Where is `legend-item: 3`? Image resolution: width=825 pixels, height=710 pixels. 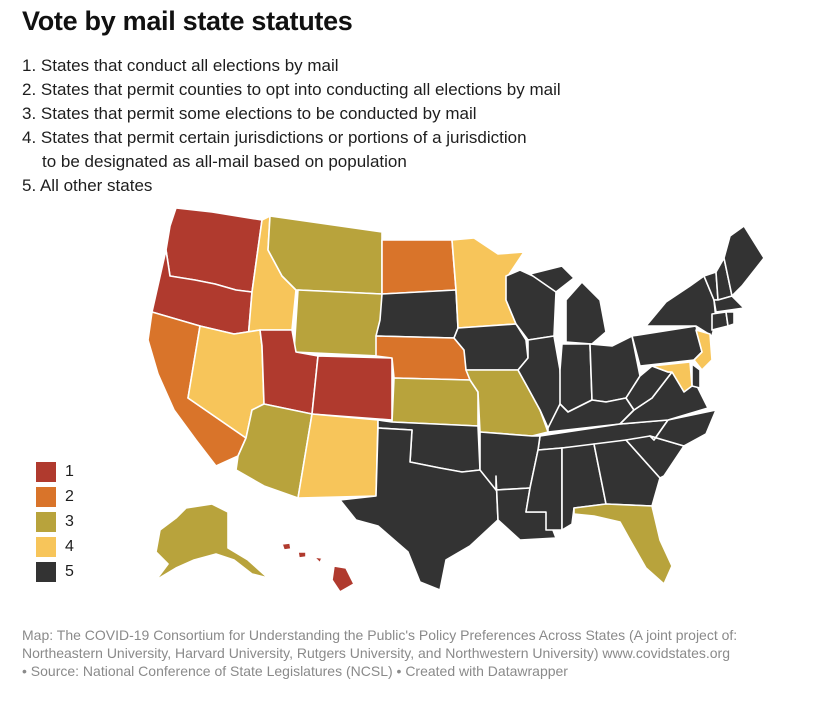
legend-item: 3 is located at coordinates (55, 521).